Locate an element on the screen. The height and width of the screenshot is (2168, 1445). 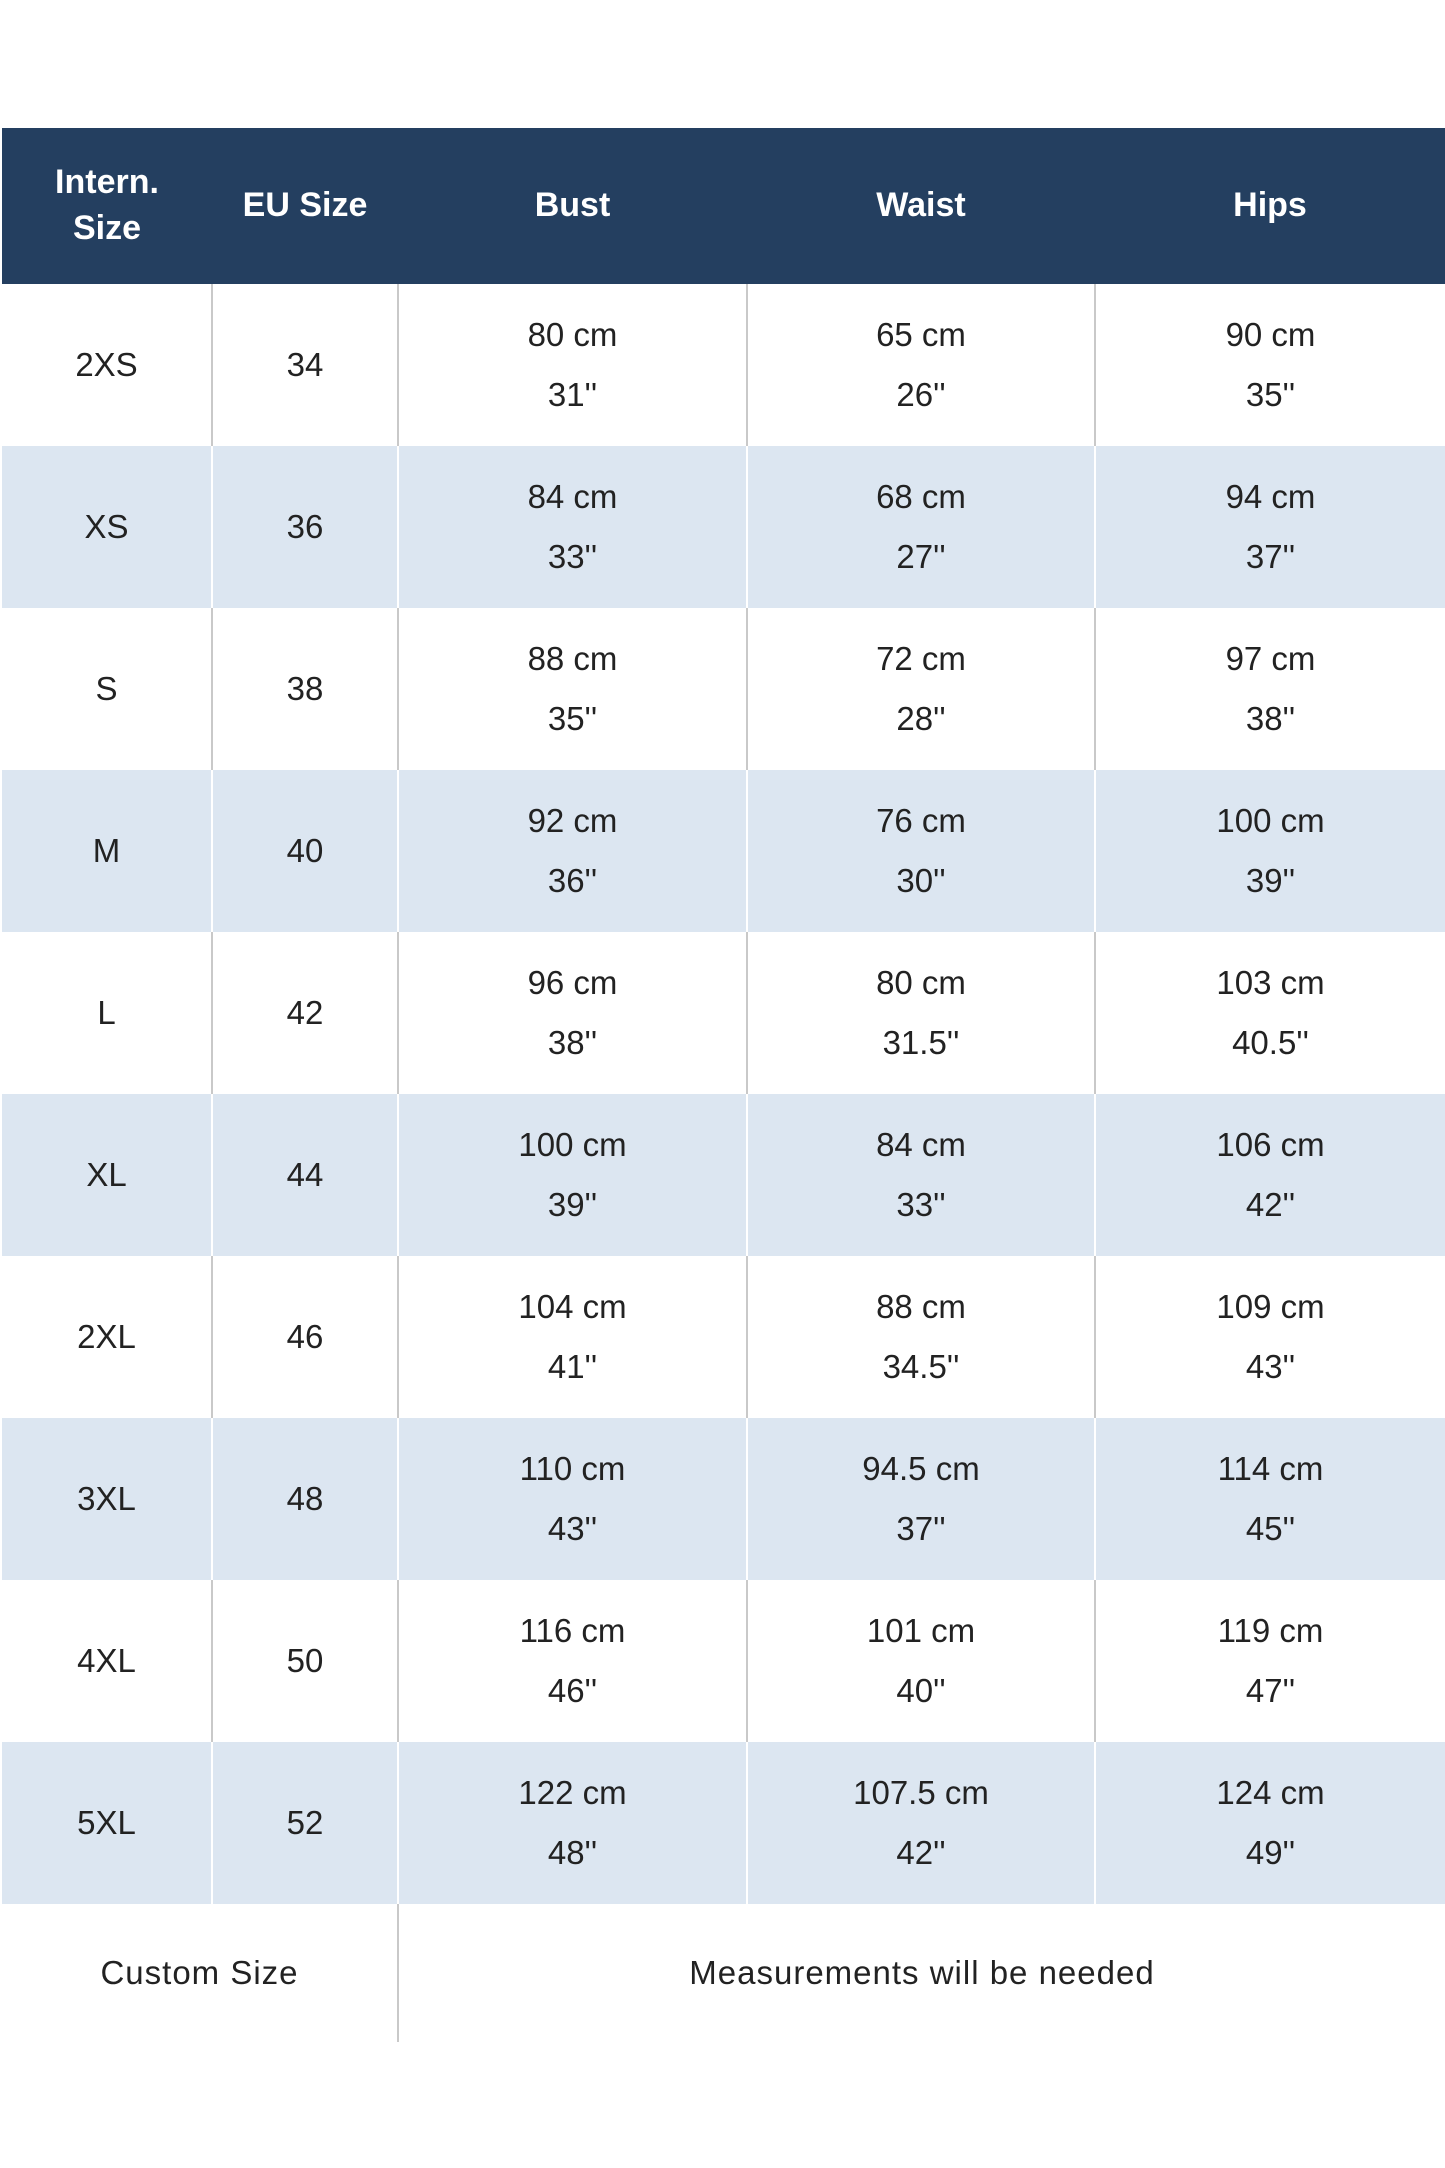
bust-cell-value: 122 cm is located at coordinates (572, 1792).